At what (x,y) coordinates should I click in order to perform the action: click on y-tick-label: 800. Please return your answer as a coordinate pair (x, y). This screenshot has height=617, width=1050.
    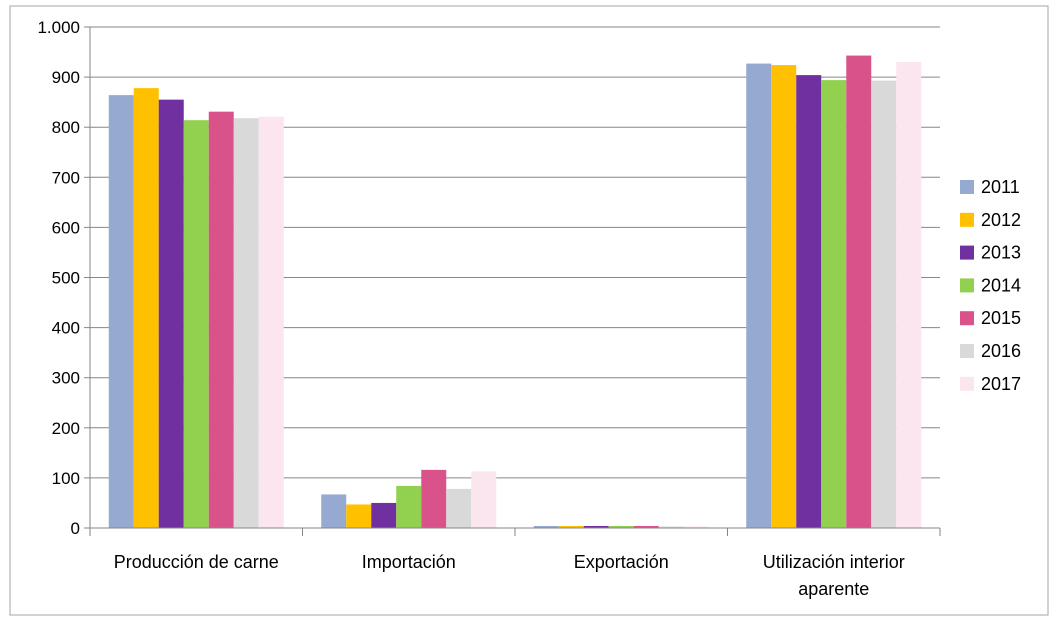
    Looking at the image, I should click on (66, 127).